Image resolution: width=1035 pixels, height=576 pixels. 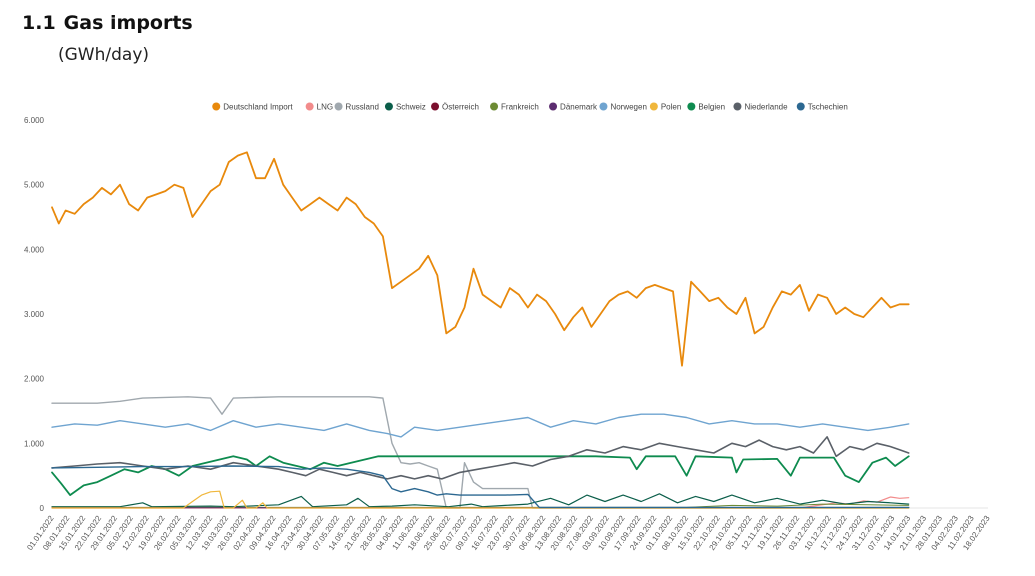 I want to click on series-line-niederlande, so click(x=480, y=458).